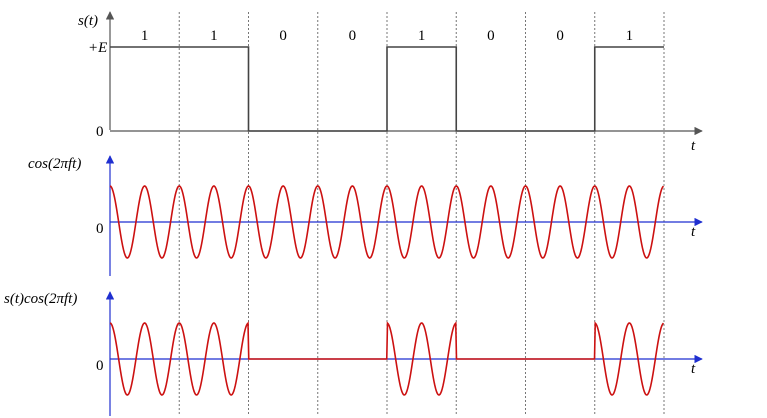 The width and height of the screenshot is (767, 418). I want to click on signal-ylabel: s(t), so click(88, 21).